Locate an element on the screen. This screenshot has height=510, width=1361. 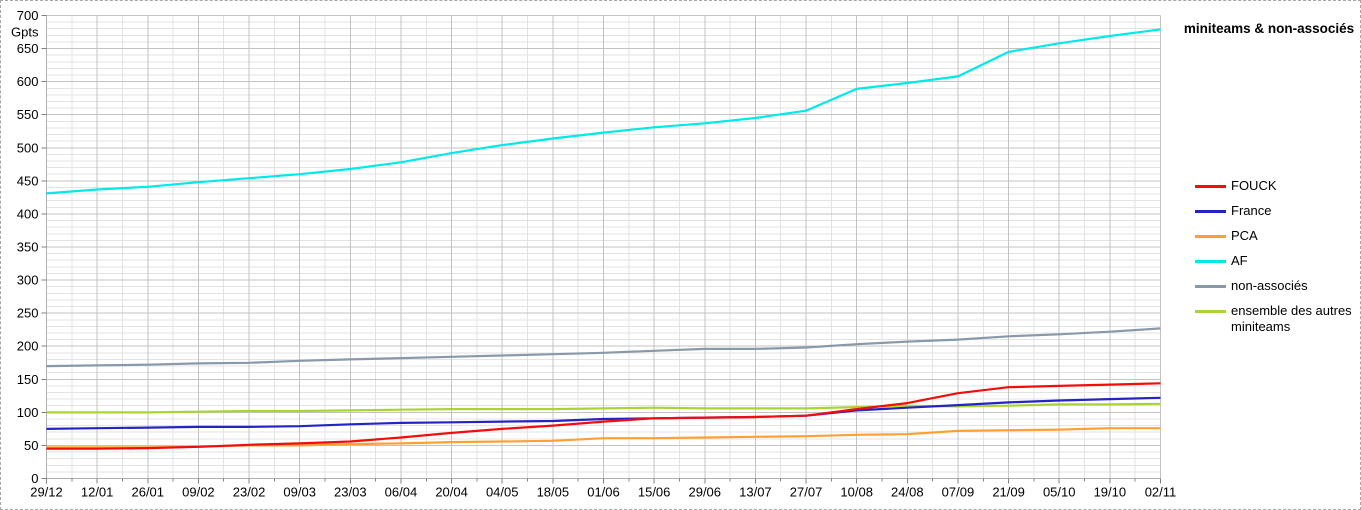
legend-item-france: France is located at coordinates (1277, 211).